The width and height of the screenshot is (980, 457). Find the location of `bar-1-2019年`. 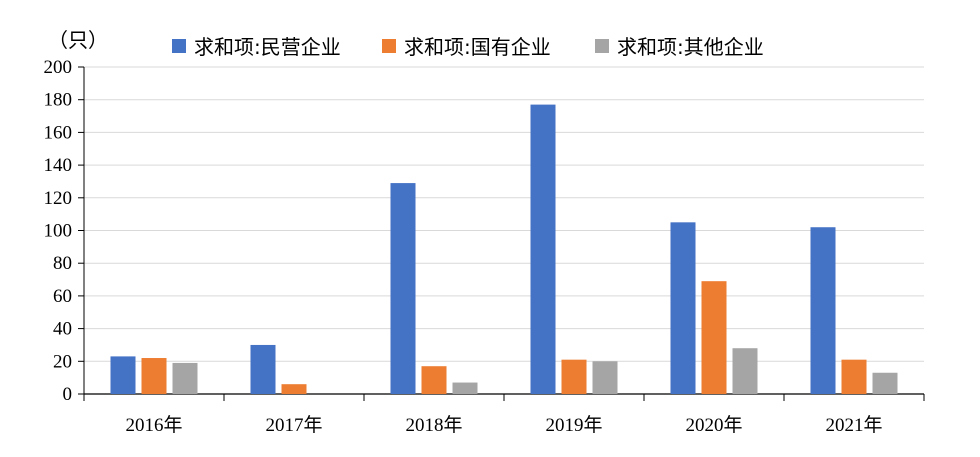

bar-1-2019年 is located at coordinates (543, 249).